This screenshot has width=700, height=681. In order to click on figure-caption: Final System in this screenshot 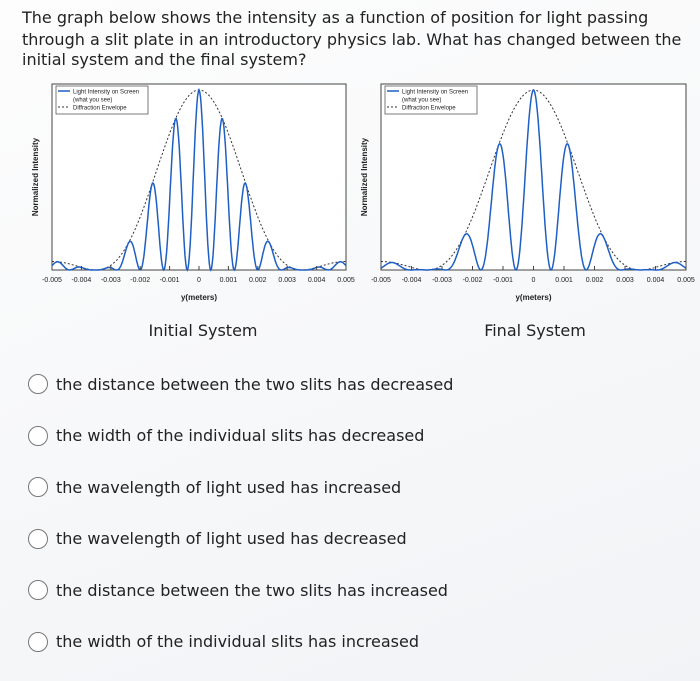, I will do `click(535, 330)`.